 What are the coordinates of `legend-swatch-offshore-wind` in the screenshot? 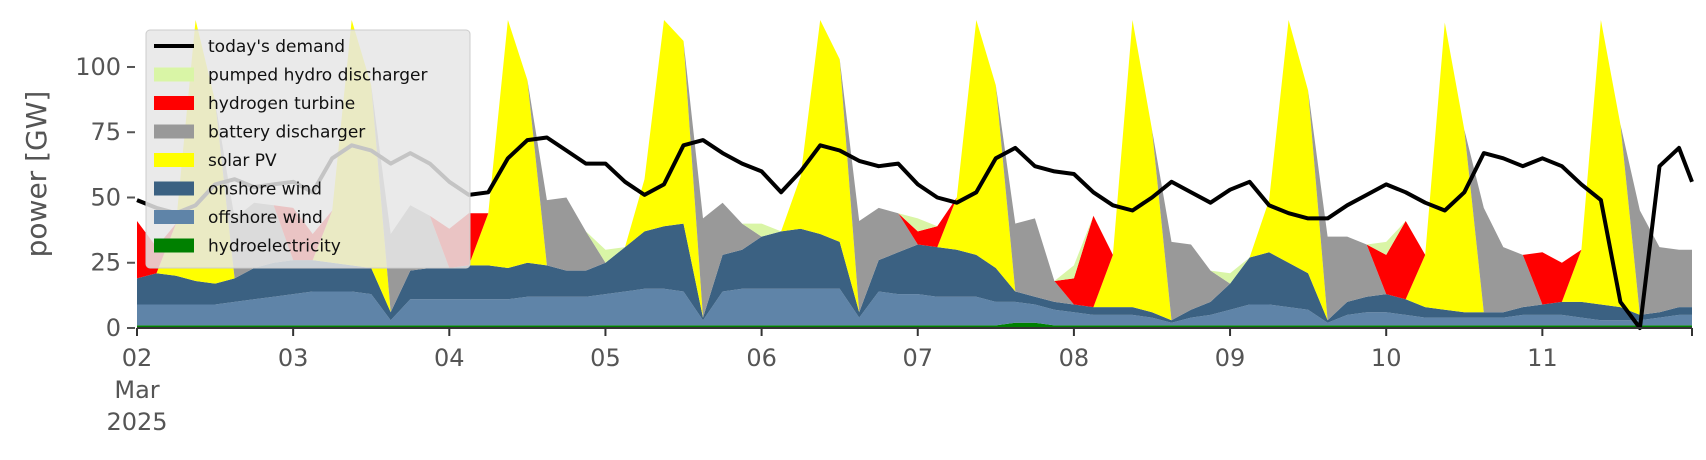 It's located at (174, 217).